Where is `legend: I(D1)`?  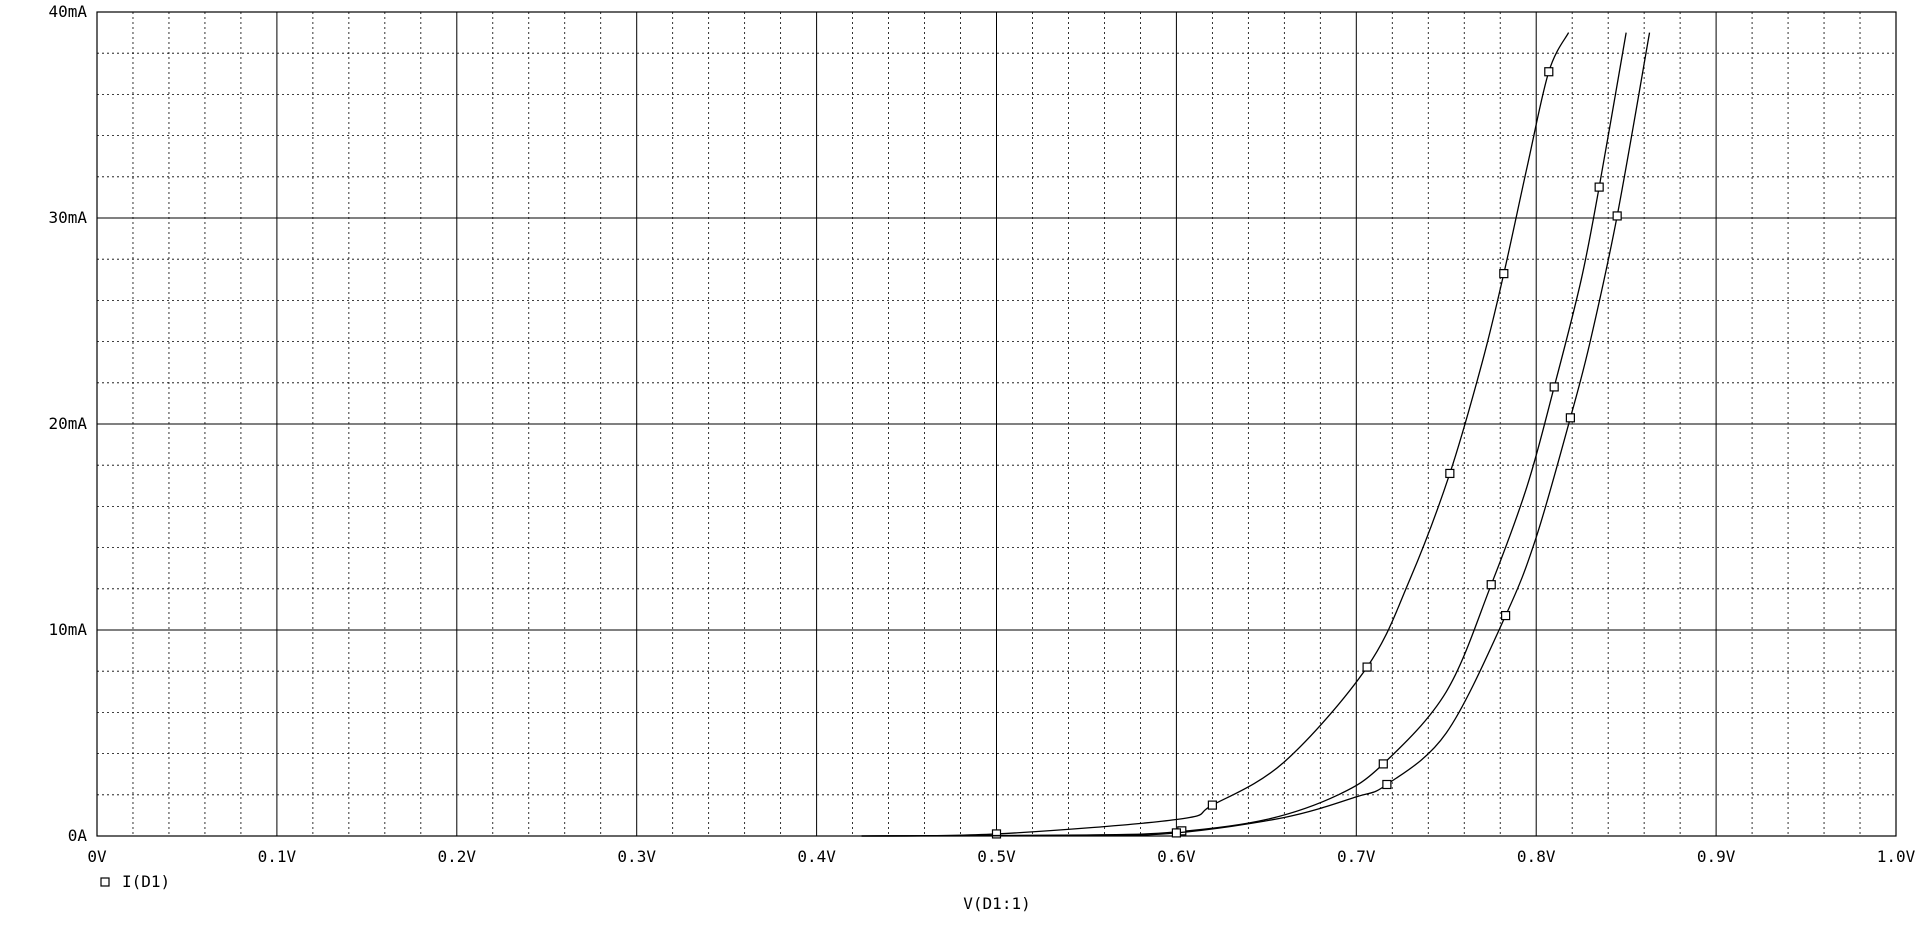
legend: I(D1) is located at coordinates (135, 881).